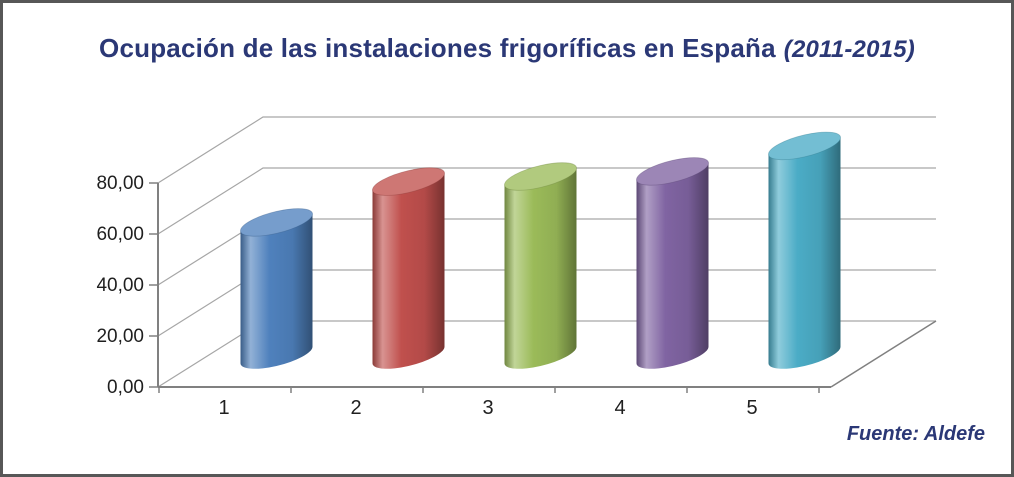 The width and height of the screenshot is (1014, 477). Describe the element at coordinates (223, 408) in the screenshot. I see `x-tick-label: 1` at that location.